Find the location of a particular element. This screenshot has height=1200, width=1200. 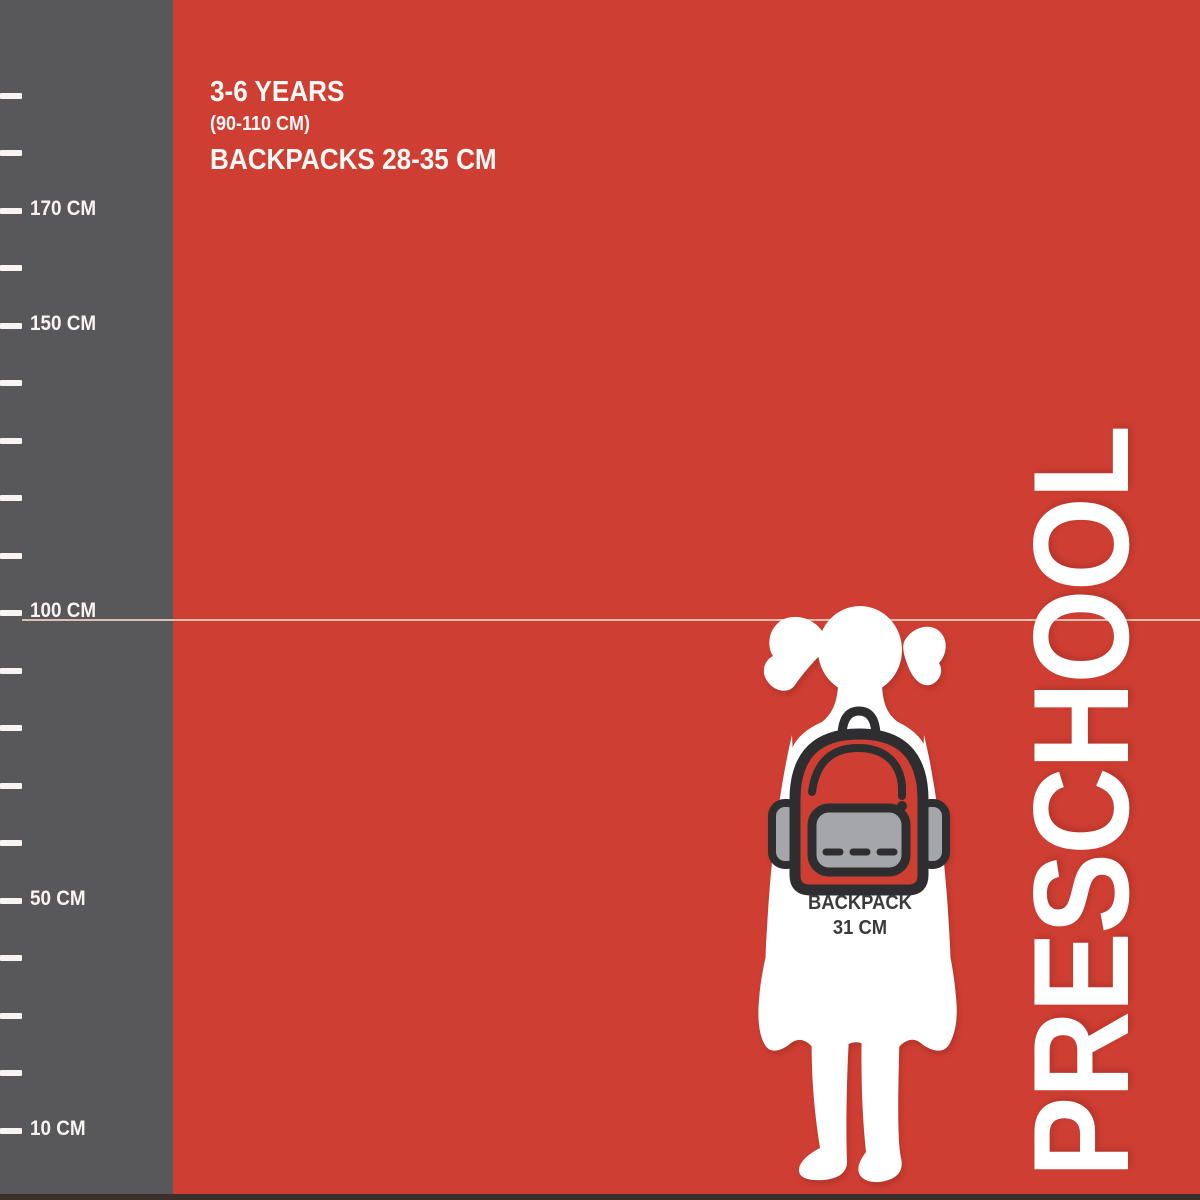

child-with-backpack-illustration is located at coordinates (857, 894).